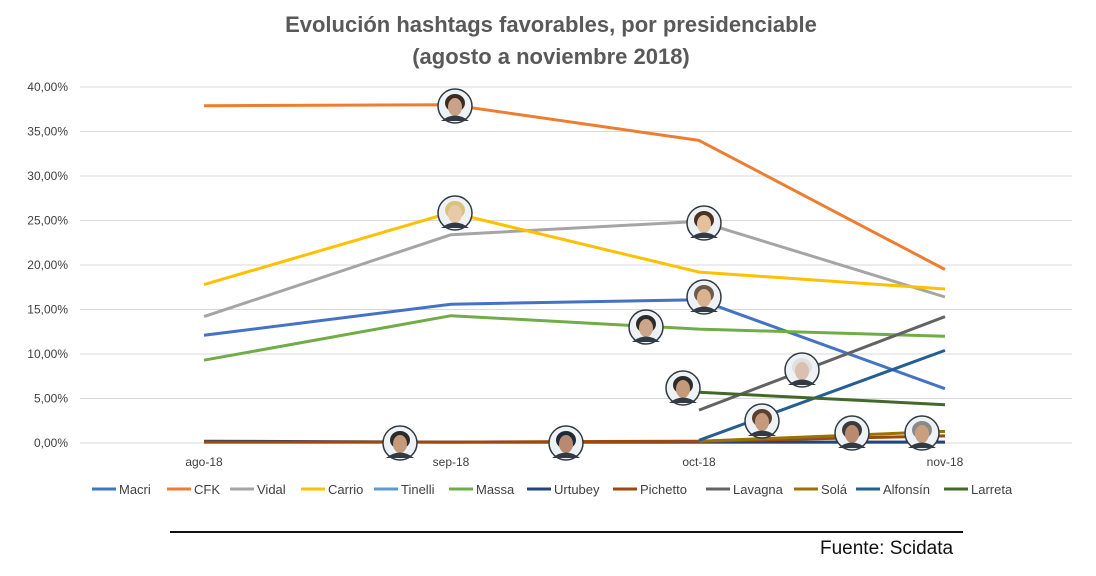 This screenshot has width=1096, height=576. Describe the element at coordinates (418, 489) in the screenshot. I see `legend-label: Tinelli` at that location.